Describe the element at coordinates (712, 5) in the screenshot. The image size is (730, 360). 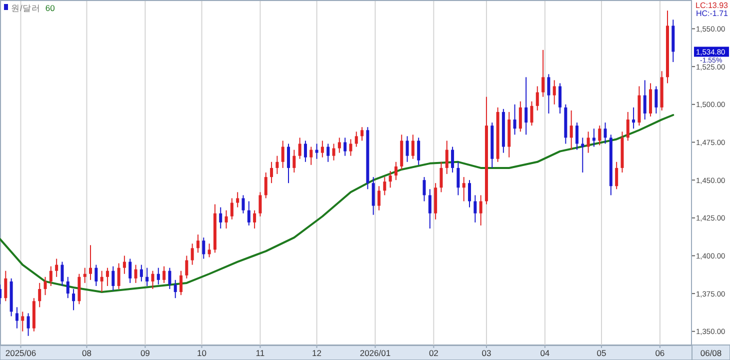
I see `text: LC:13.93` at that location.